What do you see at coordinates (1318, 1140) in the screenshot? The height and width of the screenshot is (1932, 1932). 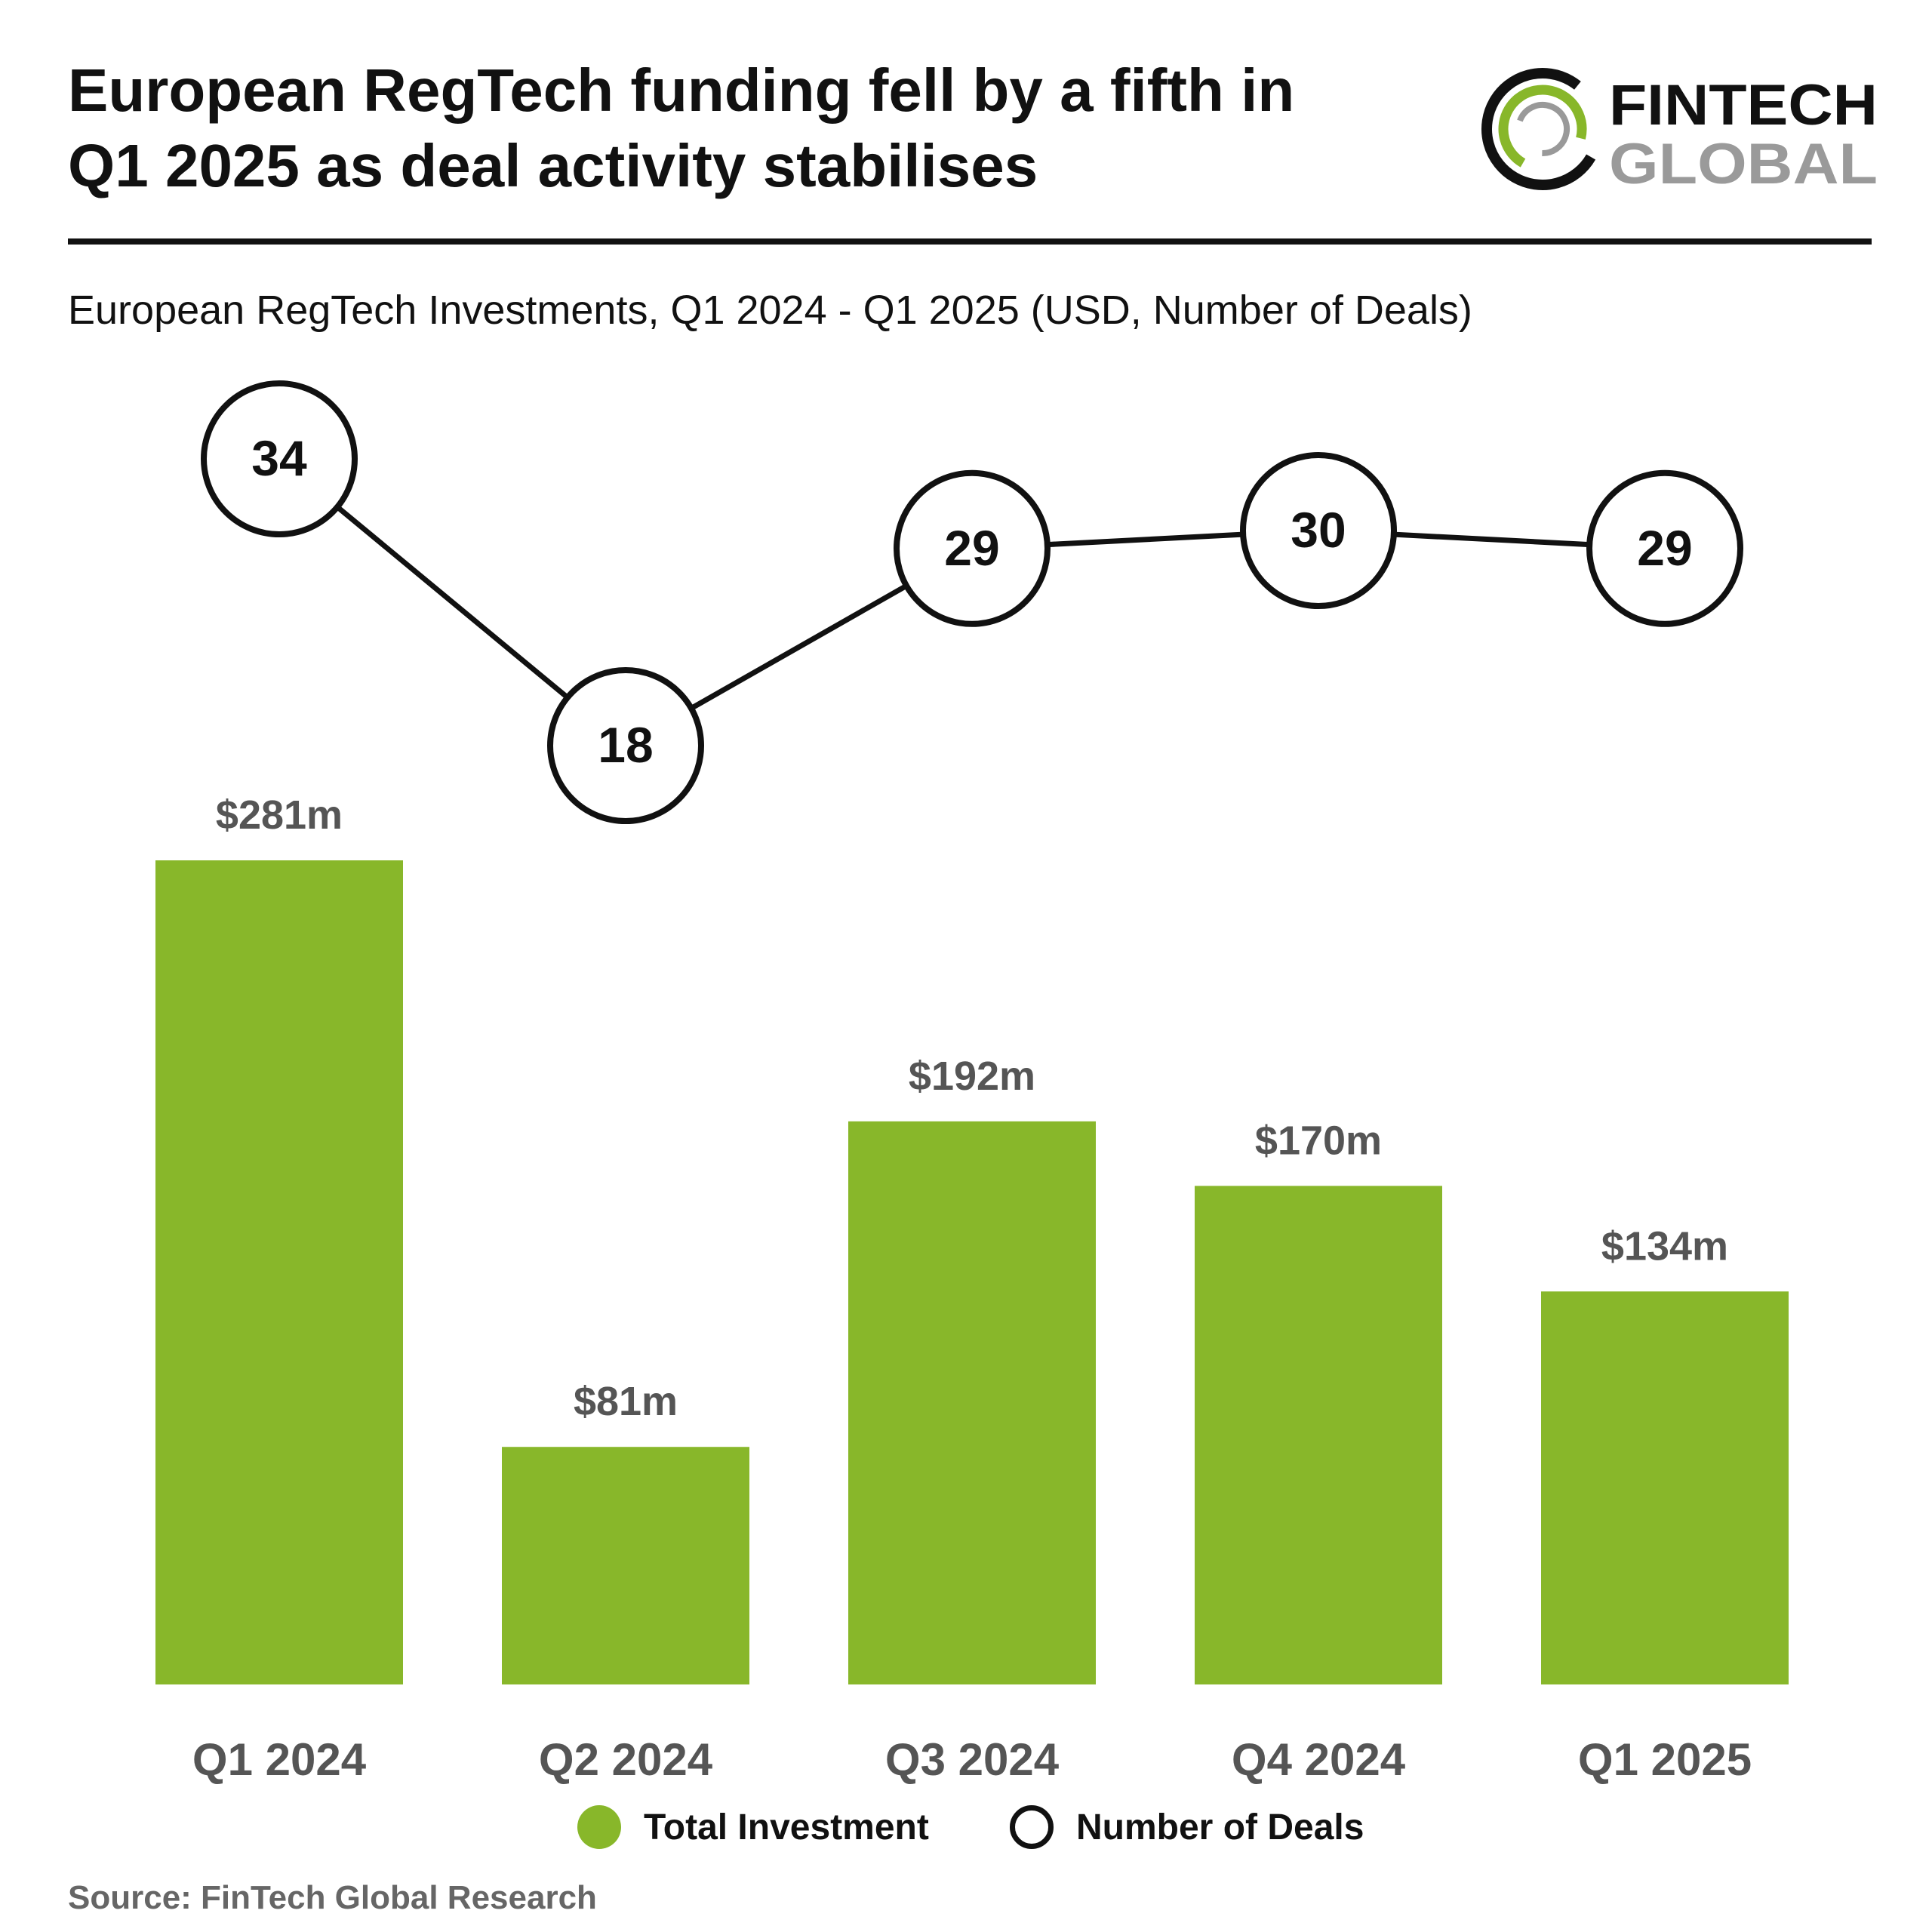 I see `bar-value-label-3: $170m` at bounding box center [1318, 1140].